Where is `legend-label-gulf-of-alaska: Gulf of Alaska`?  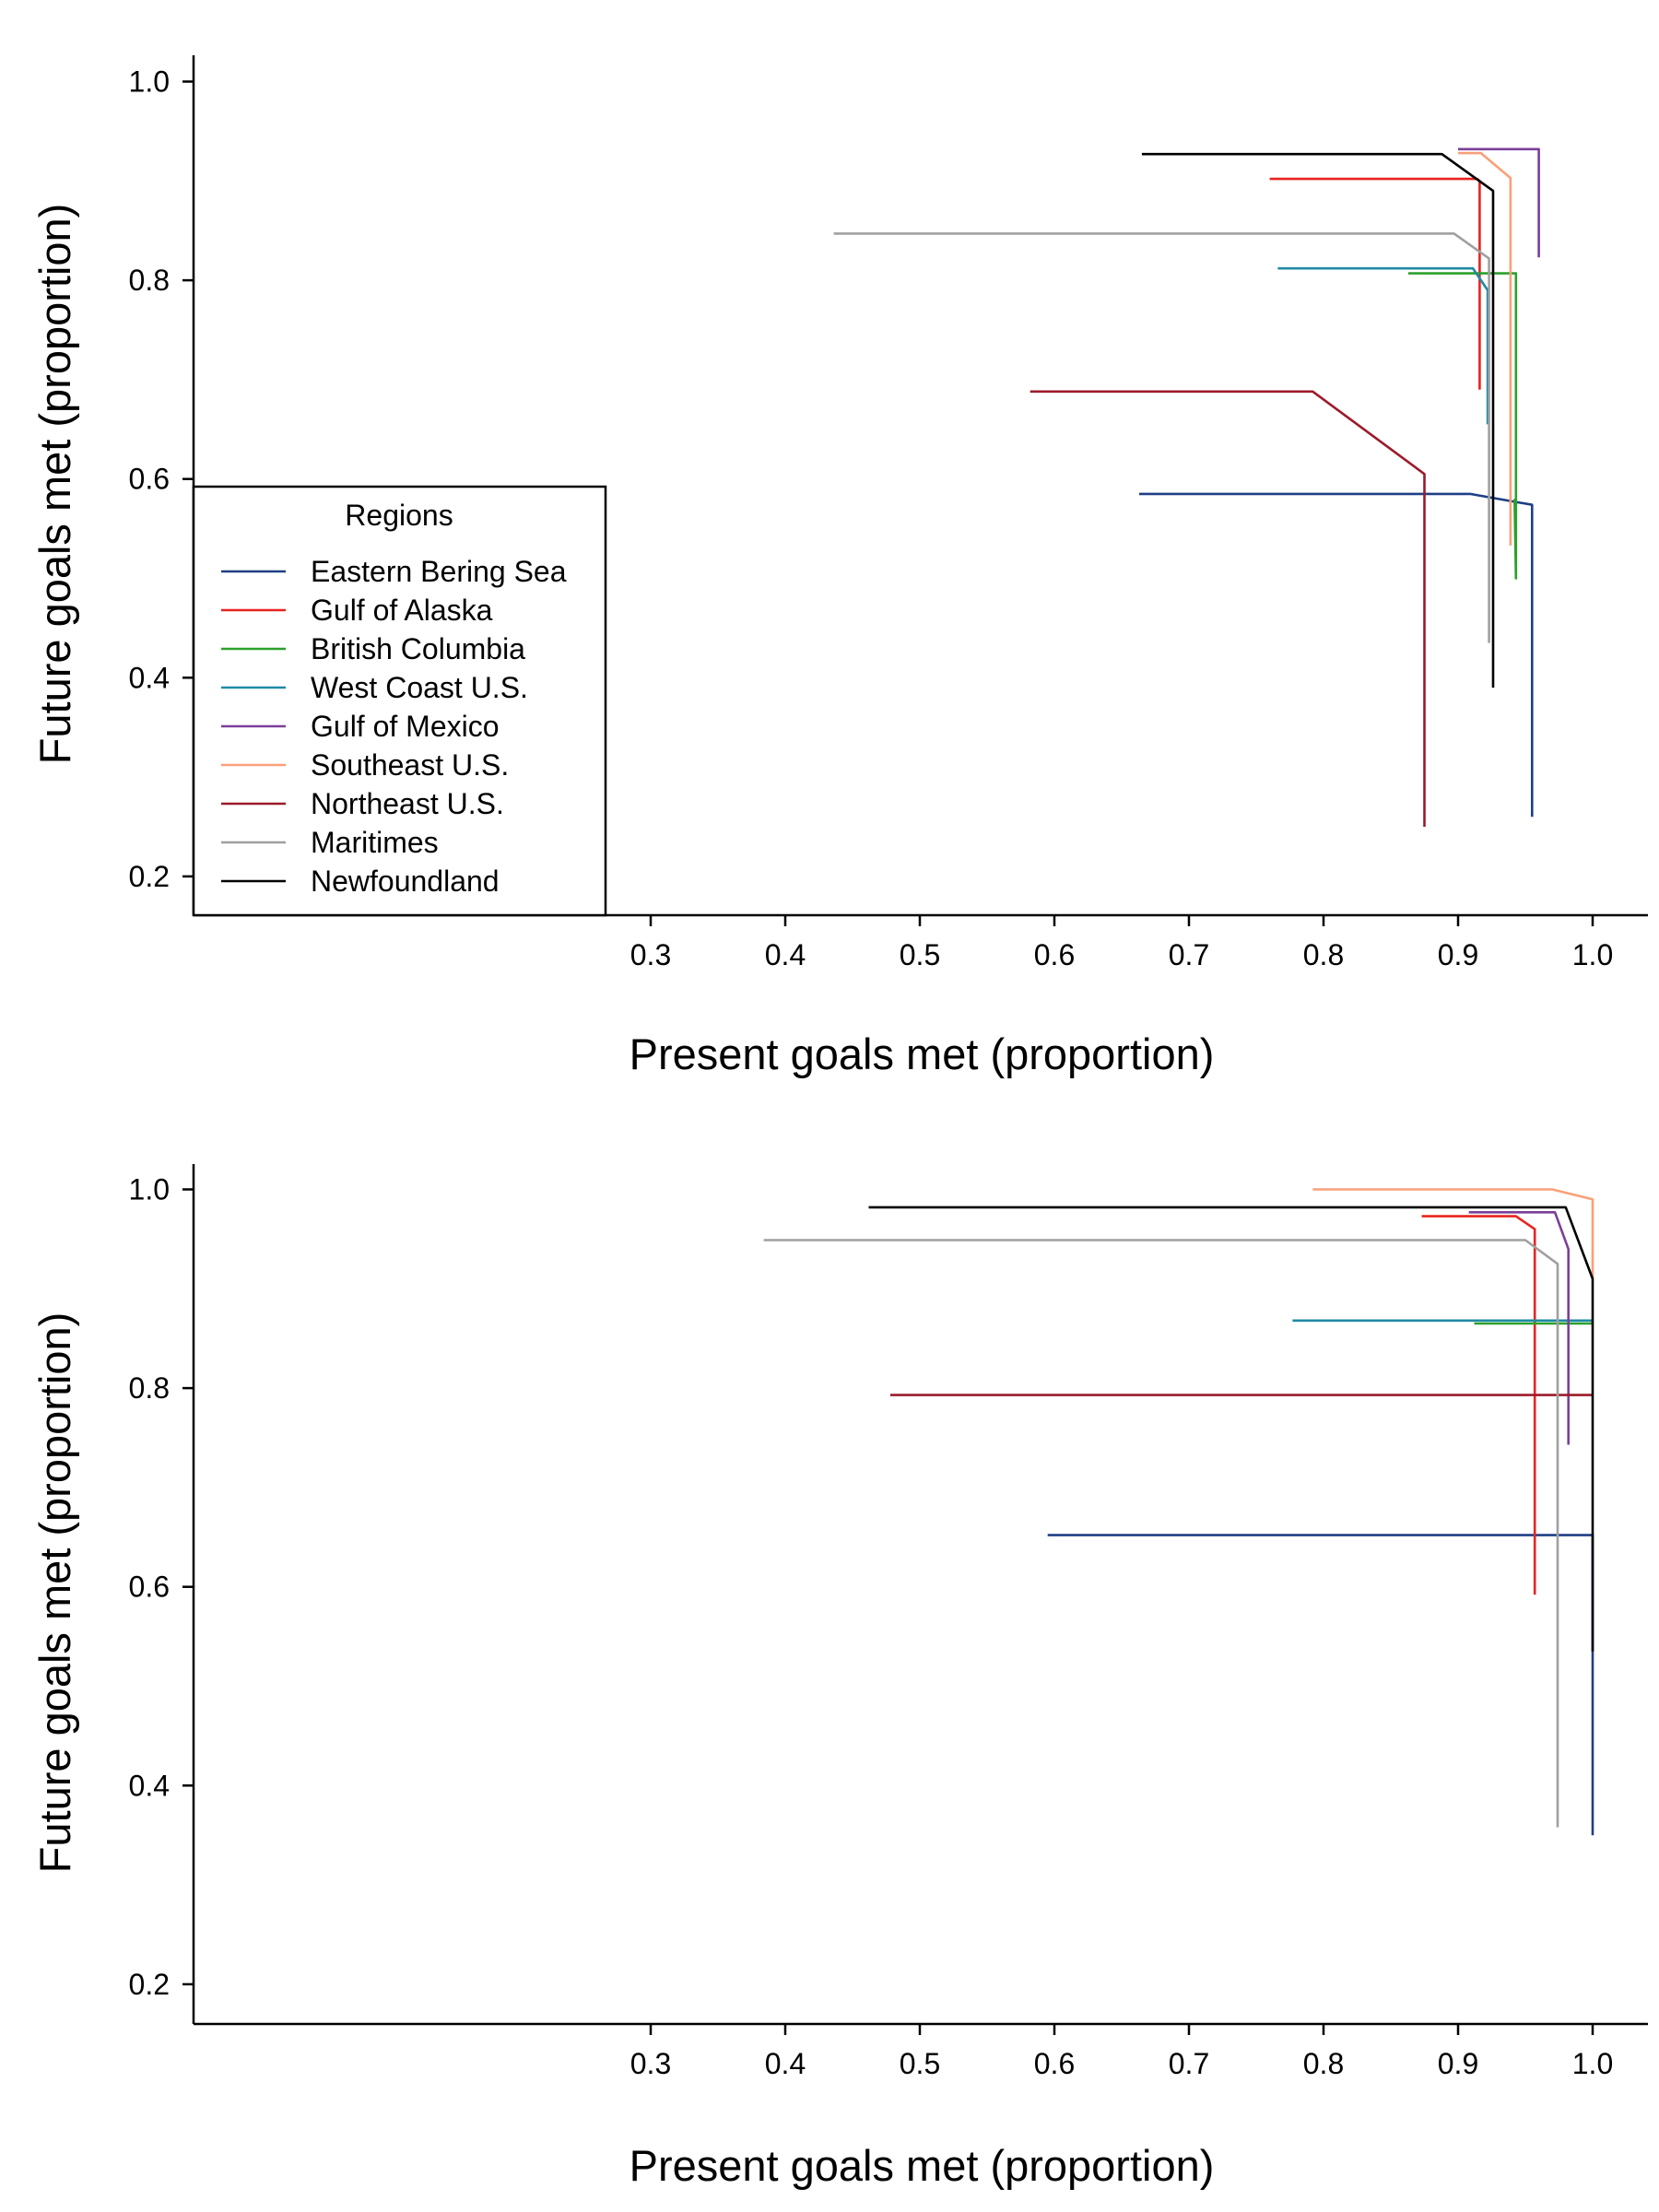
legend-label-gulf-of-alaska: Gulf of Alaska is located at coordinates (402, 610).